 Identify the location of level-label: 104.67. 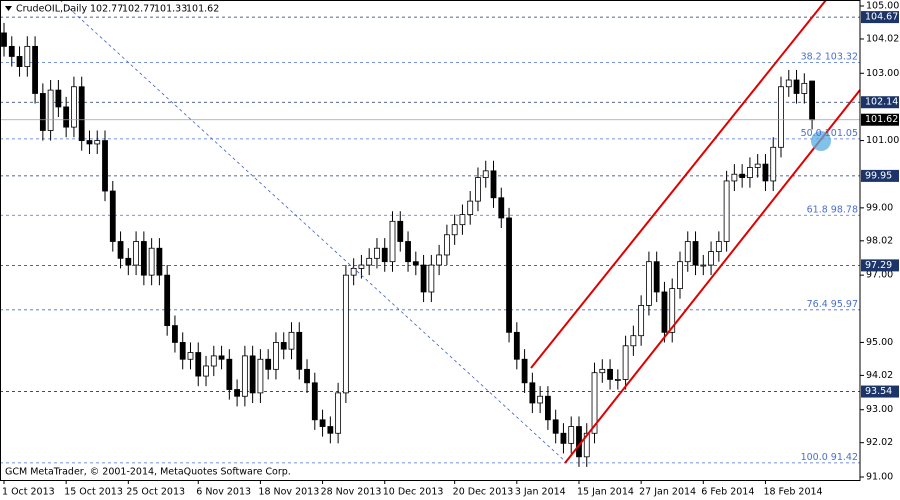
(881, 17).